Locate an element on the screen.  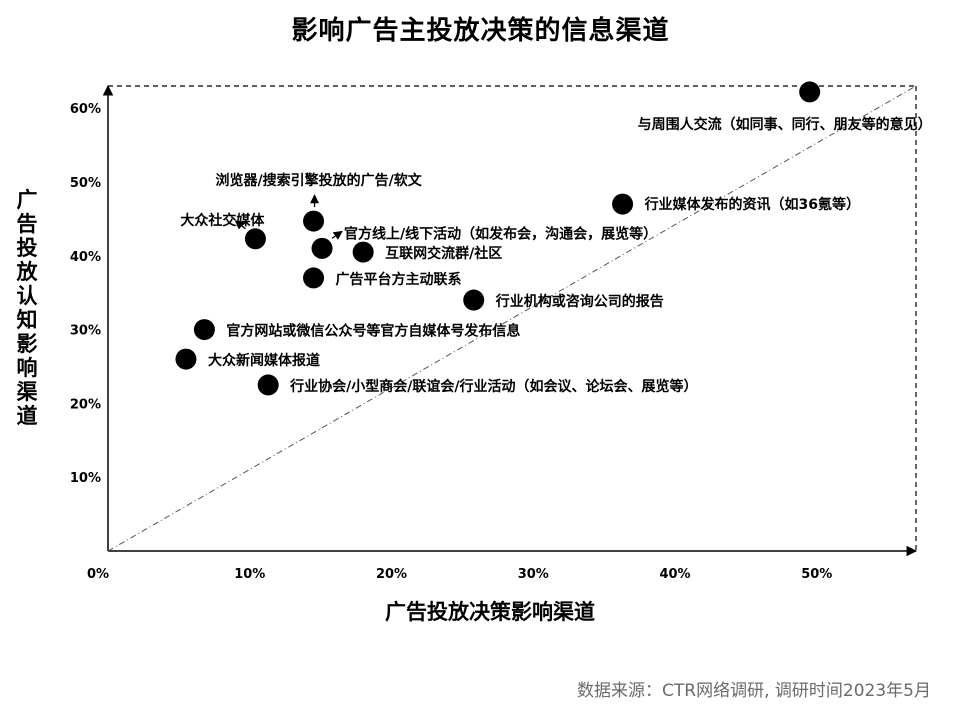
y-axis-label: 广告投放认知影响渠道 is located at coordinates (27, 308).